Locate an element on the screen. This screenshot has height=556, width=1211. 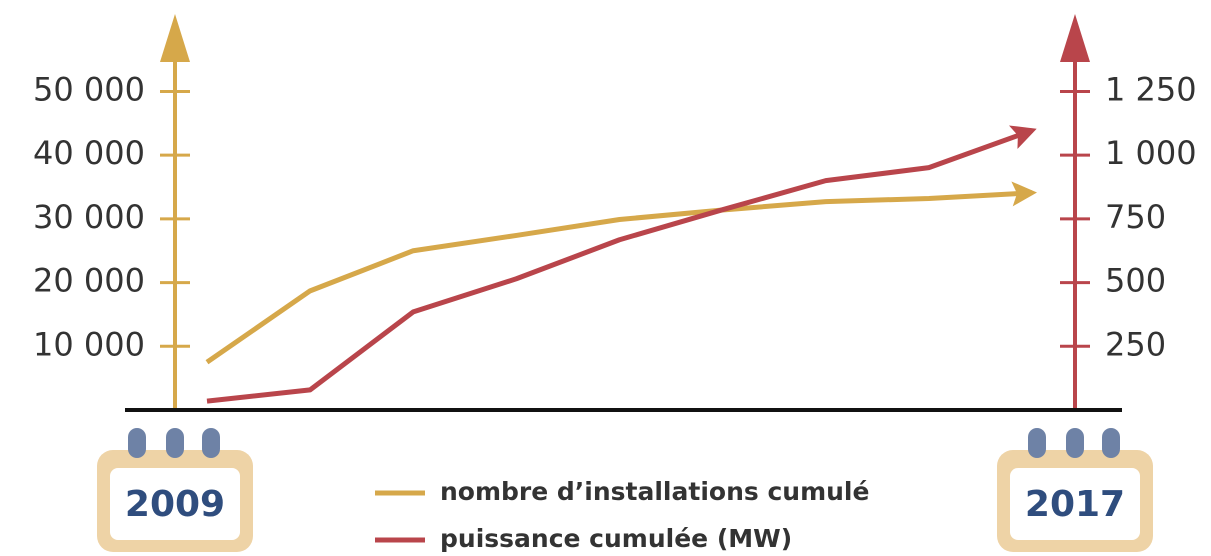
y-tick-label: 30 000 is located at coordinates (89, 217).